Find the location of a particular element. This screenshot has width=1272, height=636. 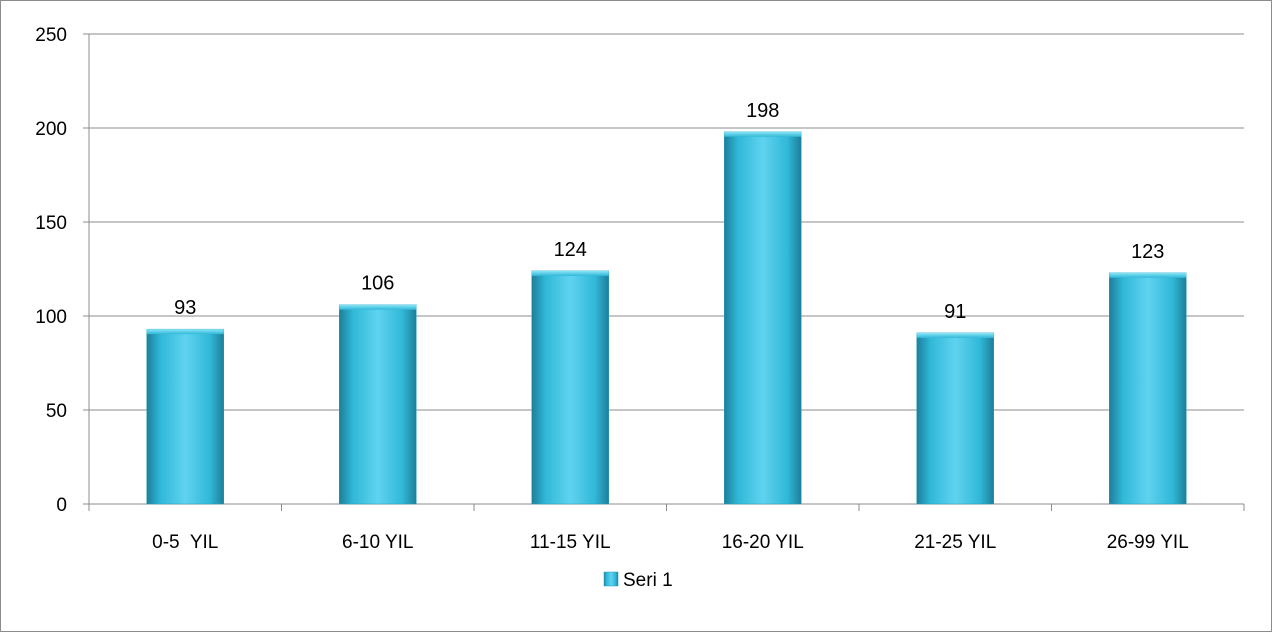

data-label: 124 is located at coordinates (570, 250).